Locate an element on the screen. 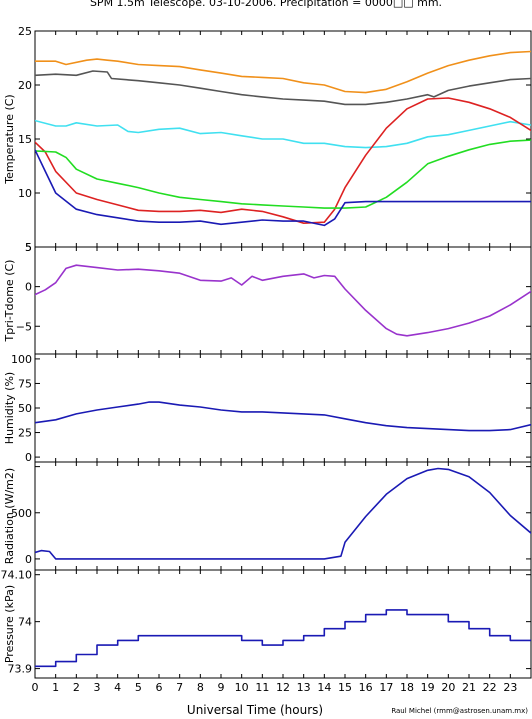 Image resolution: width=532 pixels, height=719 pixels. y-axis-label: Humidity (%) is located at coordinates (9, 408).